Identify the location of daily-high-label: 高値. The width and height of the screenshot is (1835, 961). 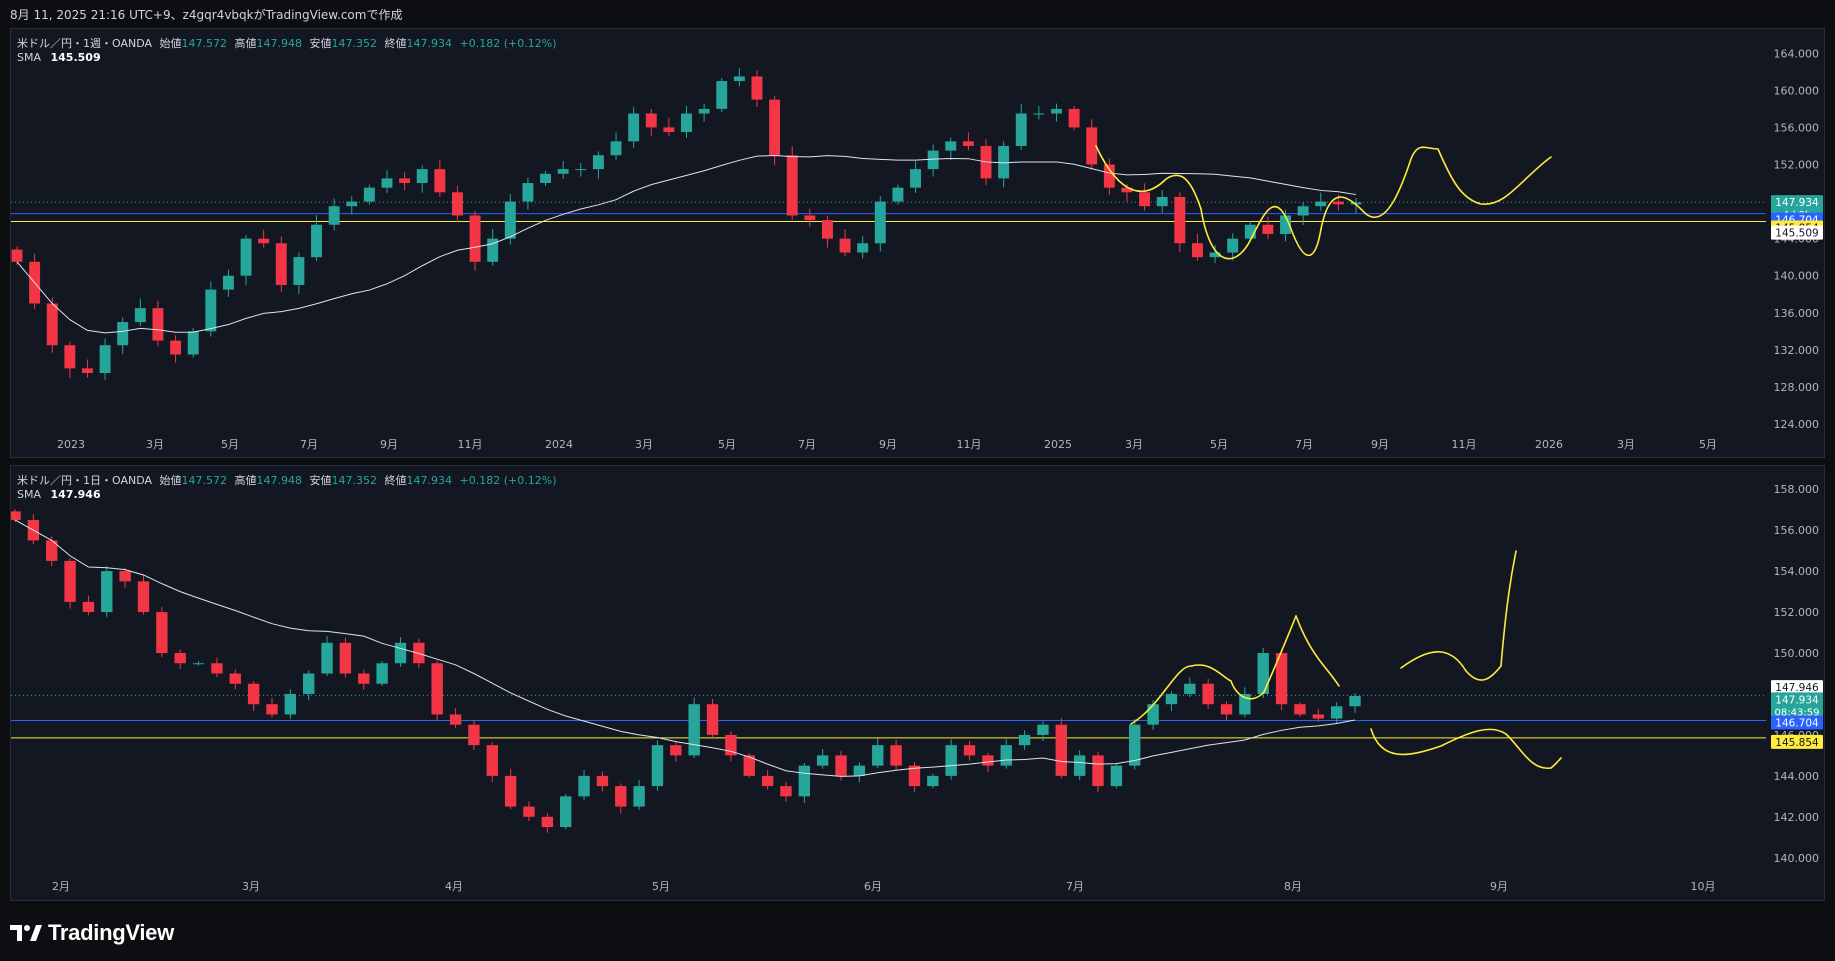
(245, 480).